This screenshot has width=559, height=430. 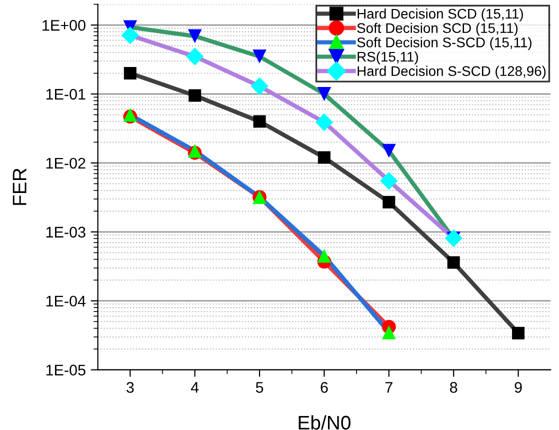 What do you see at coordinates (66, 163) in the screenshot?
I see `y-tick-label: 1E-02` at bounding box center [66, 163].